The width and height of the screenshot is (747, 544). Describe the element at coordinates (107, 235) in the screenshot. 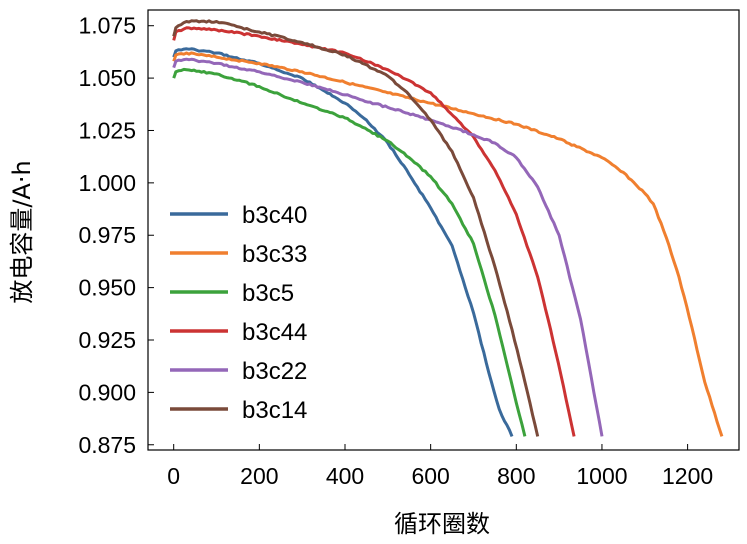

I see `y-tick-label: 0.975` at that location.